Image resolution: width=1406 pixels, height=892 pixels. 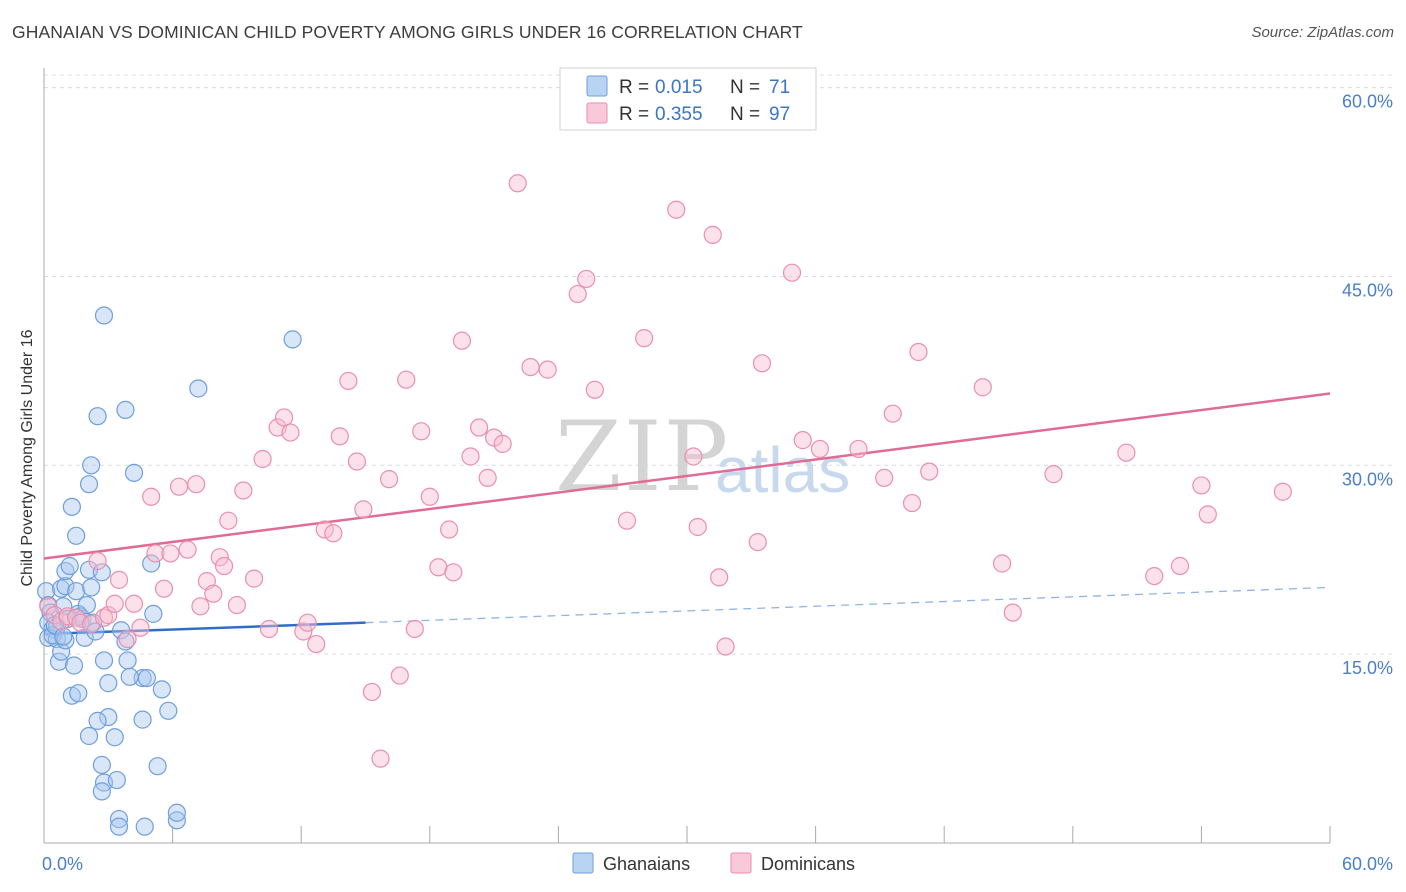 What do you see at coordinates (204, 628) in the screenshot?
I see `trend-ghanaians` at bounding box center [204, 628].